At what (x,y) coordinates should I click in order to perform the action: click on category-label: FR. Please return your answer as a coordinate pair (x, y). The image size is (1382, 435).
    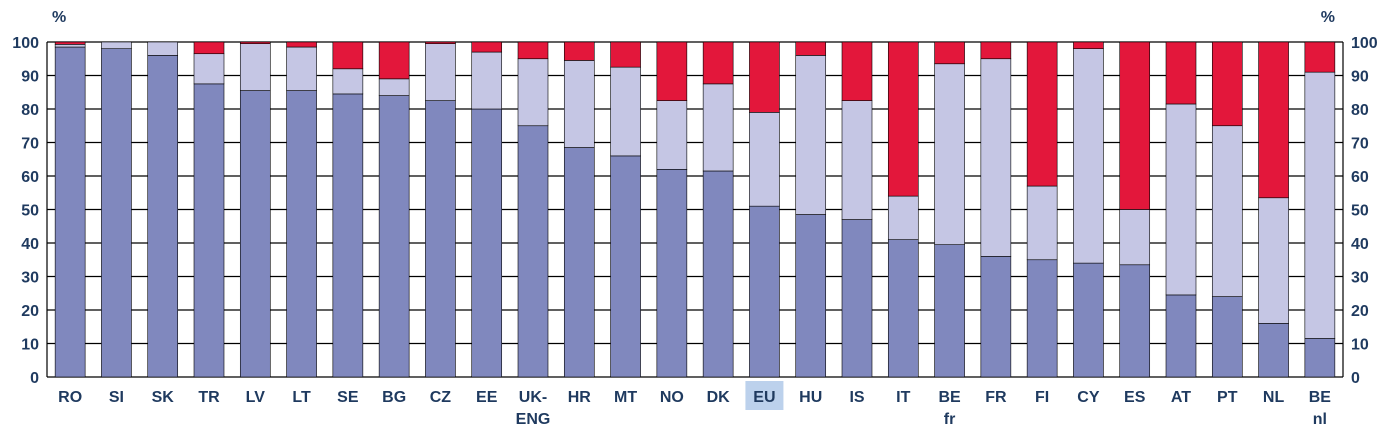
    Looking at the image, I should click on (996, 397).